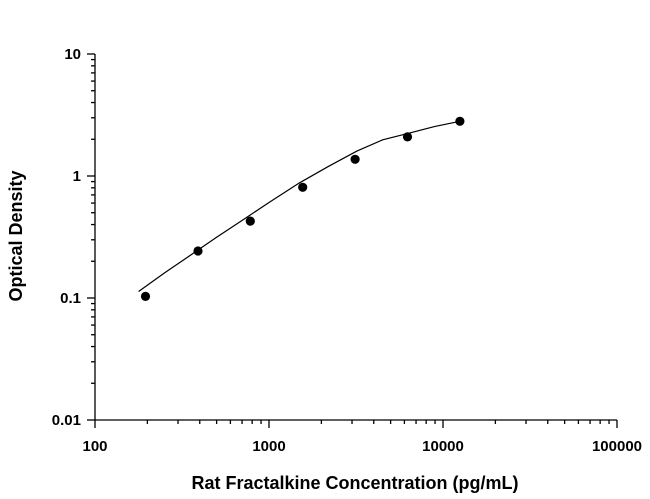  Describe the element at coordinates (354, 483) in the screenshot. I see `x-axis-title: Rat Fractalkine Concentration (pg/mL)` at that location.